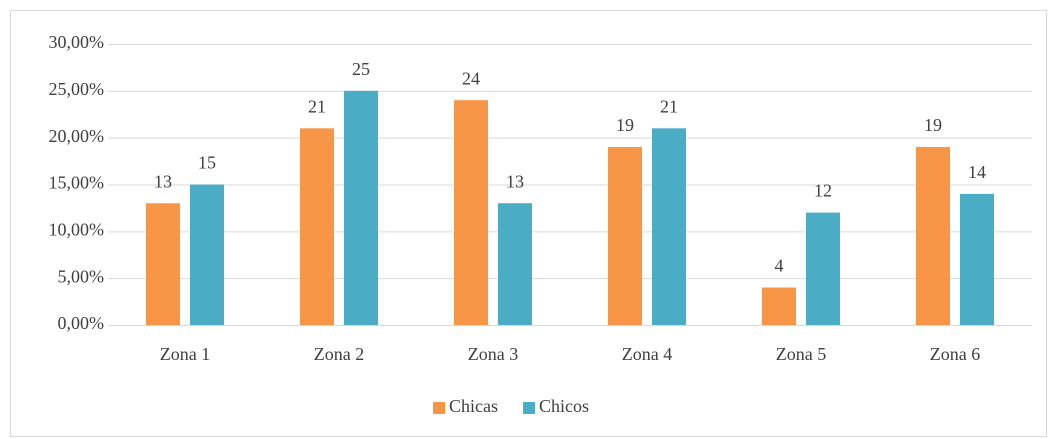  Describe the element at coordinates (801, 354) in the screenshot. I see `x-tick-label: Zona 5` at that location.